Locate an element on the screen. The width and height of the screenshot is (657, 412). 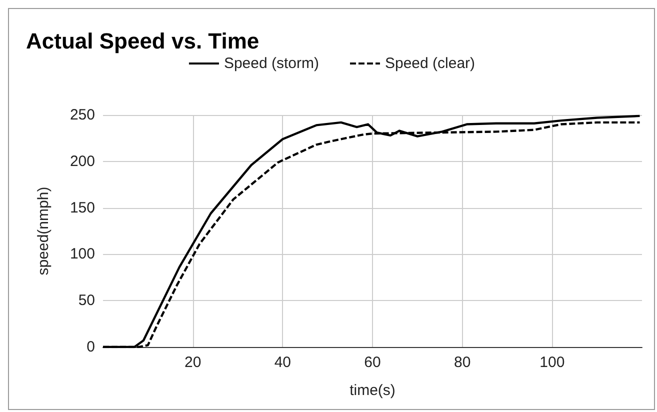
y-tick-label: 50 is located at coordinates (86, 301).